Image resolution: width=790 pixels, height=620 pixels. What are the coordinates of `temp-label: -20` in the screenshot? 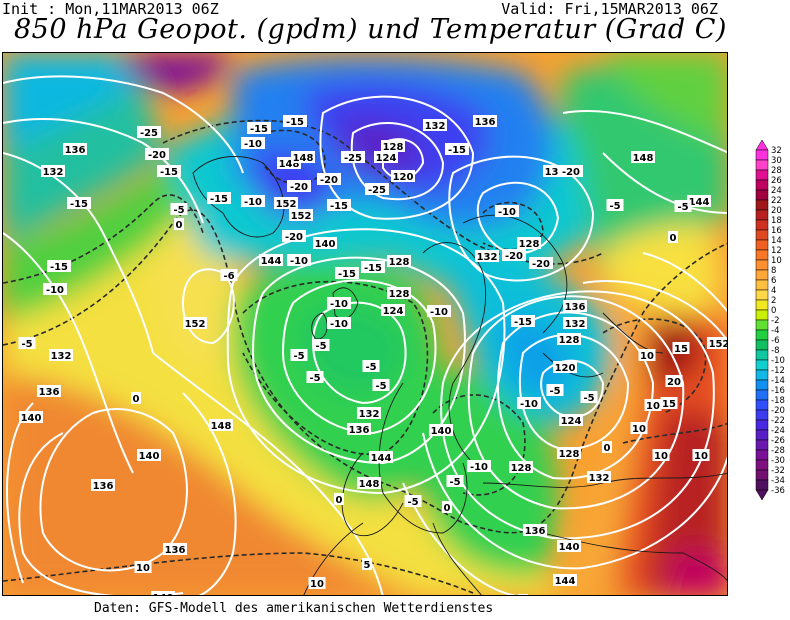 It's located at (571, 172).